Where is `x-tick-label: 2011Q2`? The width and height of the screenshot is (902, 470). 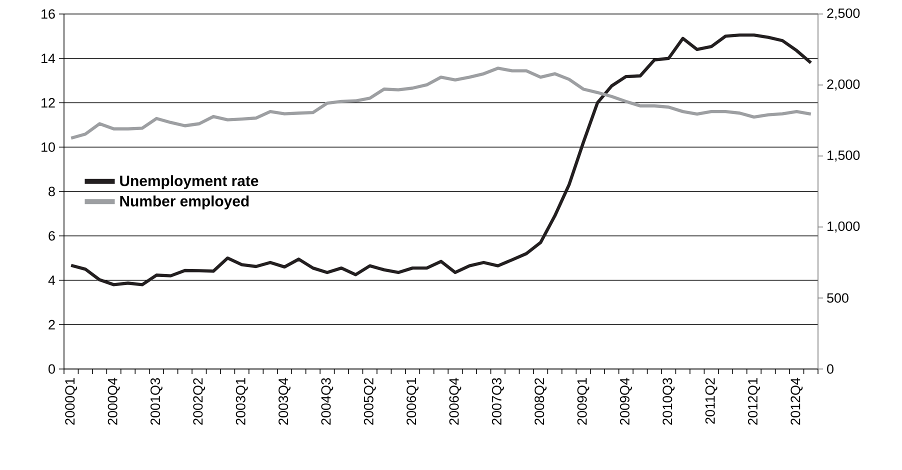
x-tick-label: 2011Q2 is located at coordinates (711, 401).